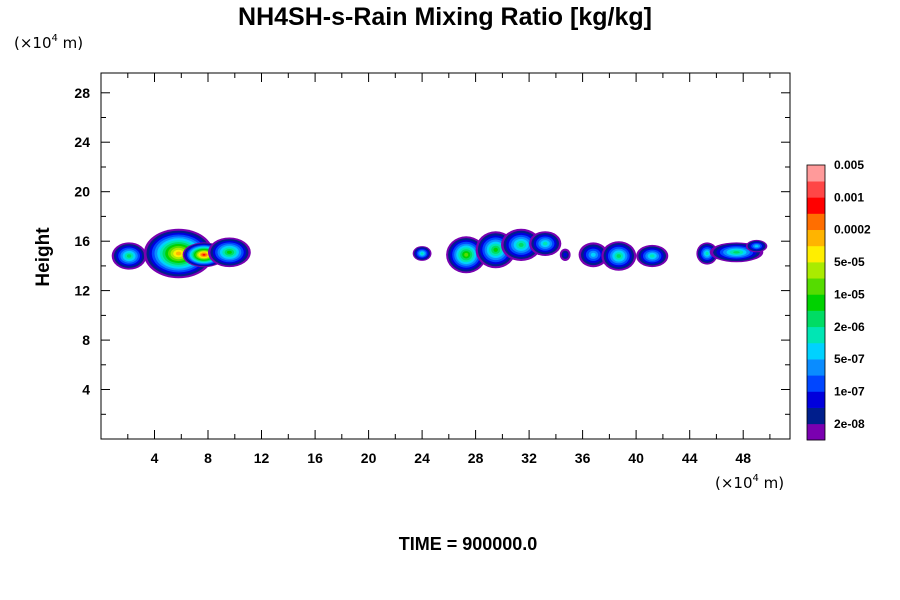  I want to click on colorbar-label: 1e-05, so click(849, 294).